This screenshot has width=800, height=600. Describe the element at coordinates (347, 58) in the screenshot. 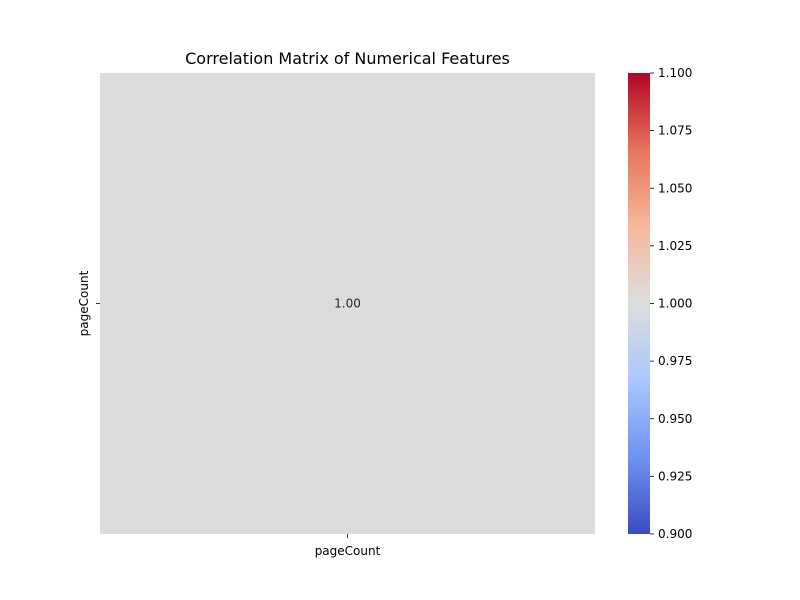

I see `chart-title: Correlation Matrix of Numerical Features` at that location.